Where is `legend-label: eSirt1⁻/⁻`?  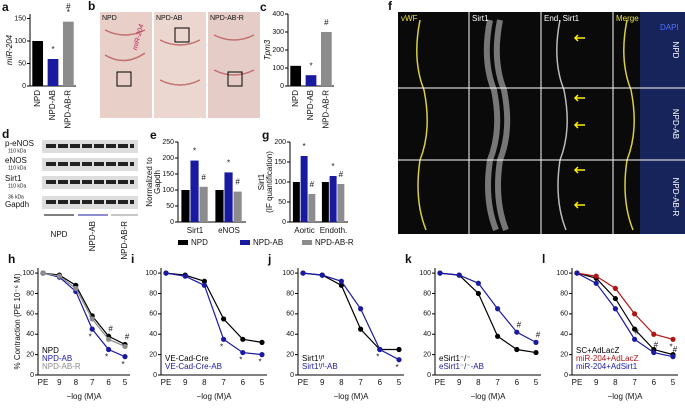
legend-label: eSirt1⁻/⁻ is located at coordinates (455, 358).